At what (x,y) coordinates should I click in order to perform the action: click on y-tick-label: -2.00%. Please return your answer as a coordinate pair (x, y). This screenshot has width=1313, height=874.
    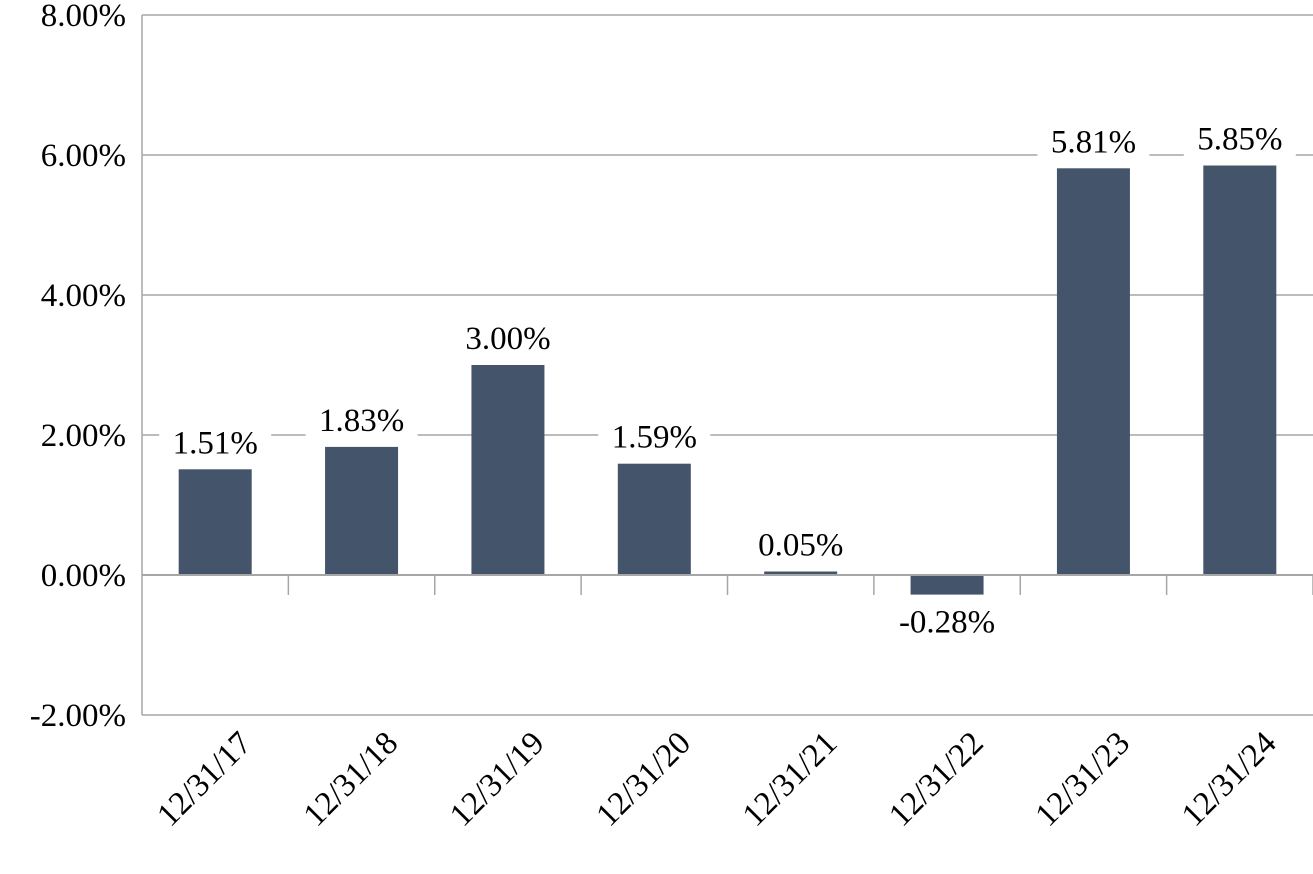
    Looking at the image, I should click on (78, 716).